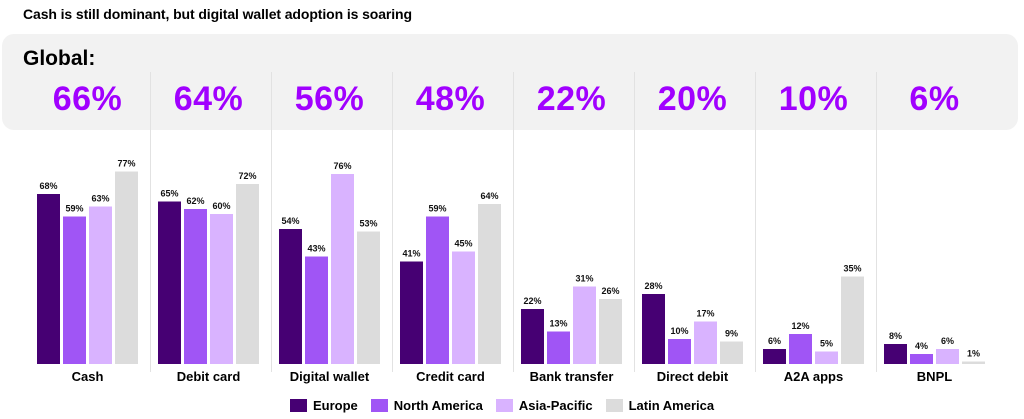 The image size is (1024, 419). I want to click on bar-label-debit-card-asia-pacific: 60%, so click(221, 206).